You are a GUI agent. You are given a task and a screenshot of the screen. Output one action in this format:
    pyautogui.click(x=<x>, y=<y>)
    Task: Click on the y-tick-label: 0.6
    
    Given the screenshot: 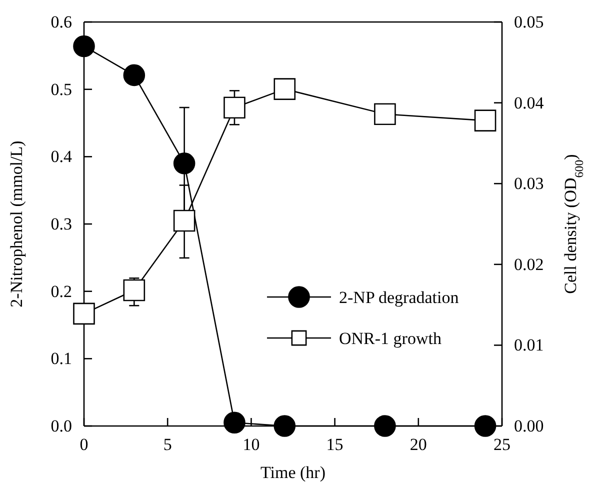 What is the action you would take?
    pyautogui.click(x=61, y=22)
    